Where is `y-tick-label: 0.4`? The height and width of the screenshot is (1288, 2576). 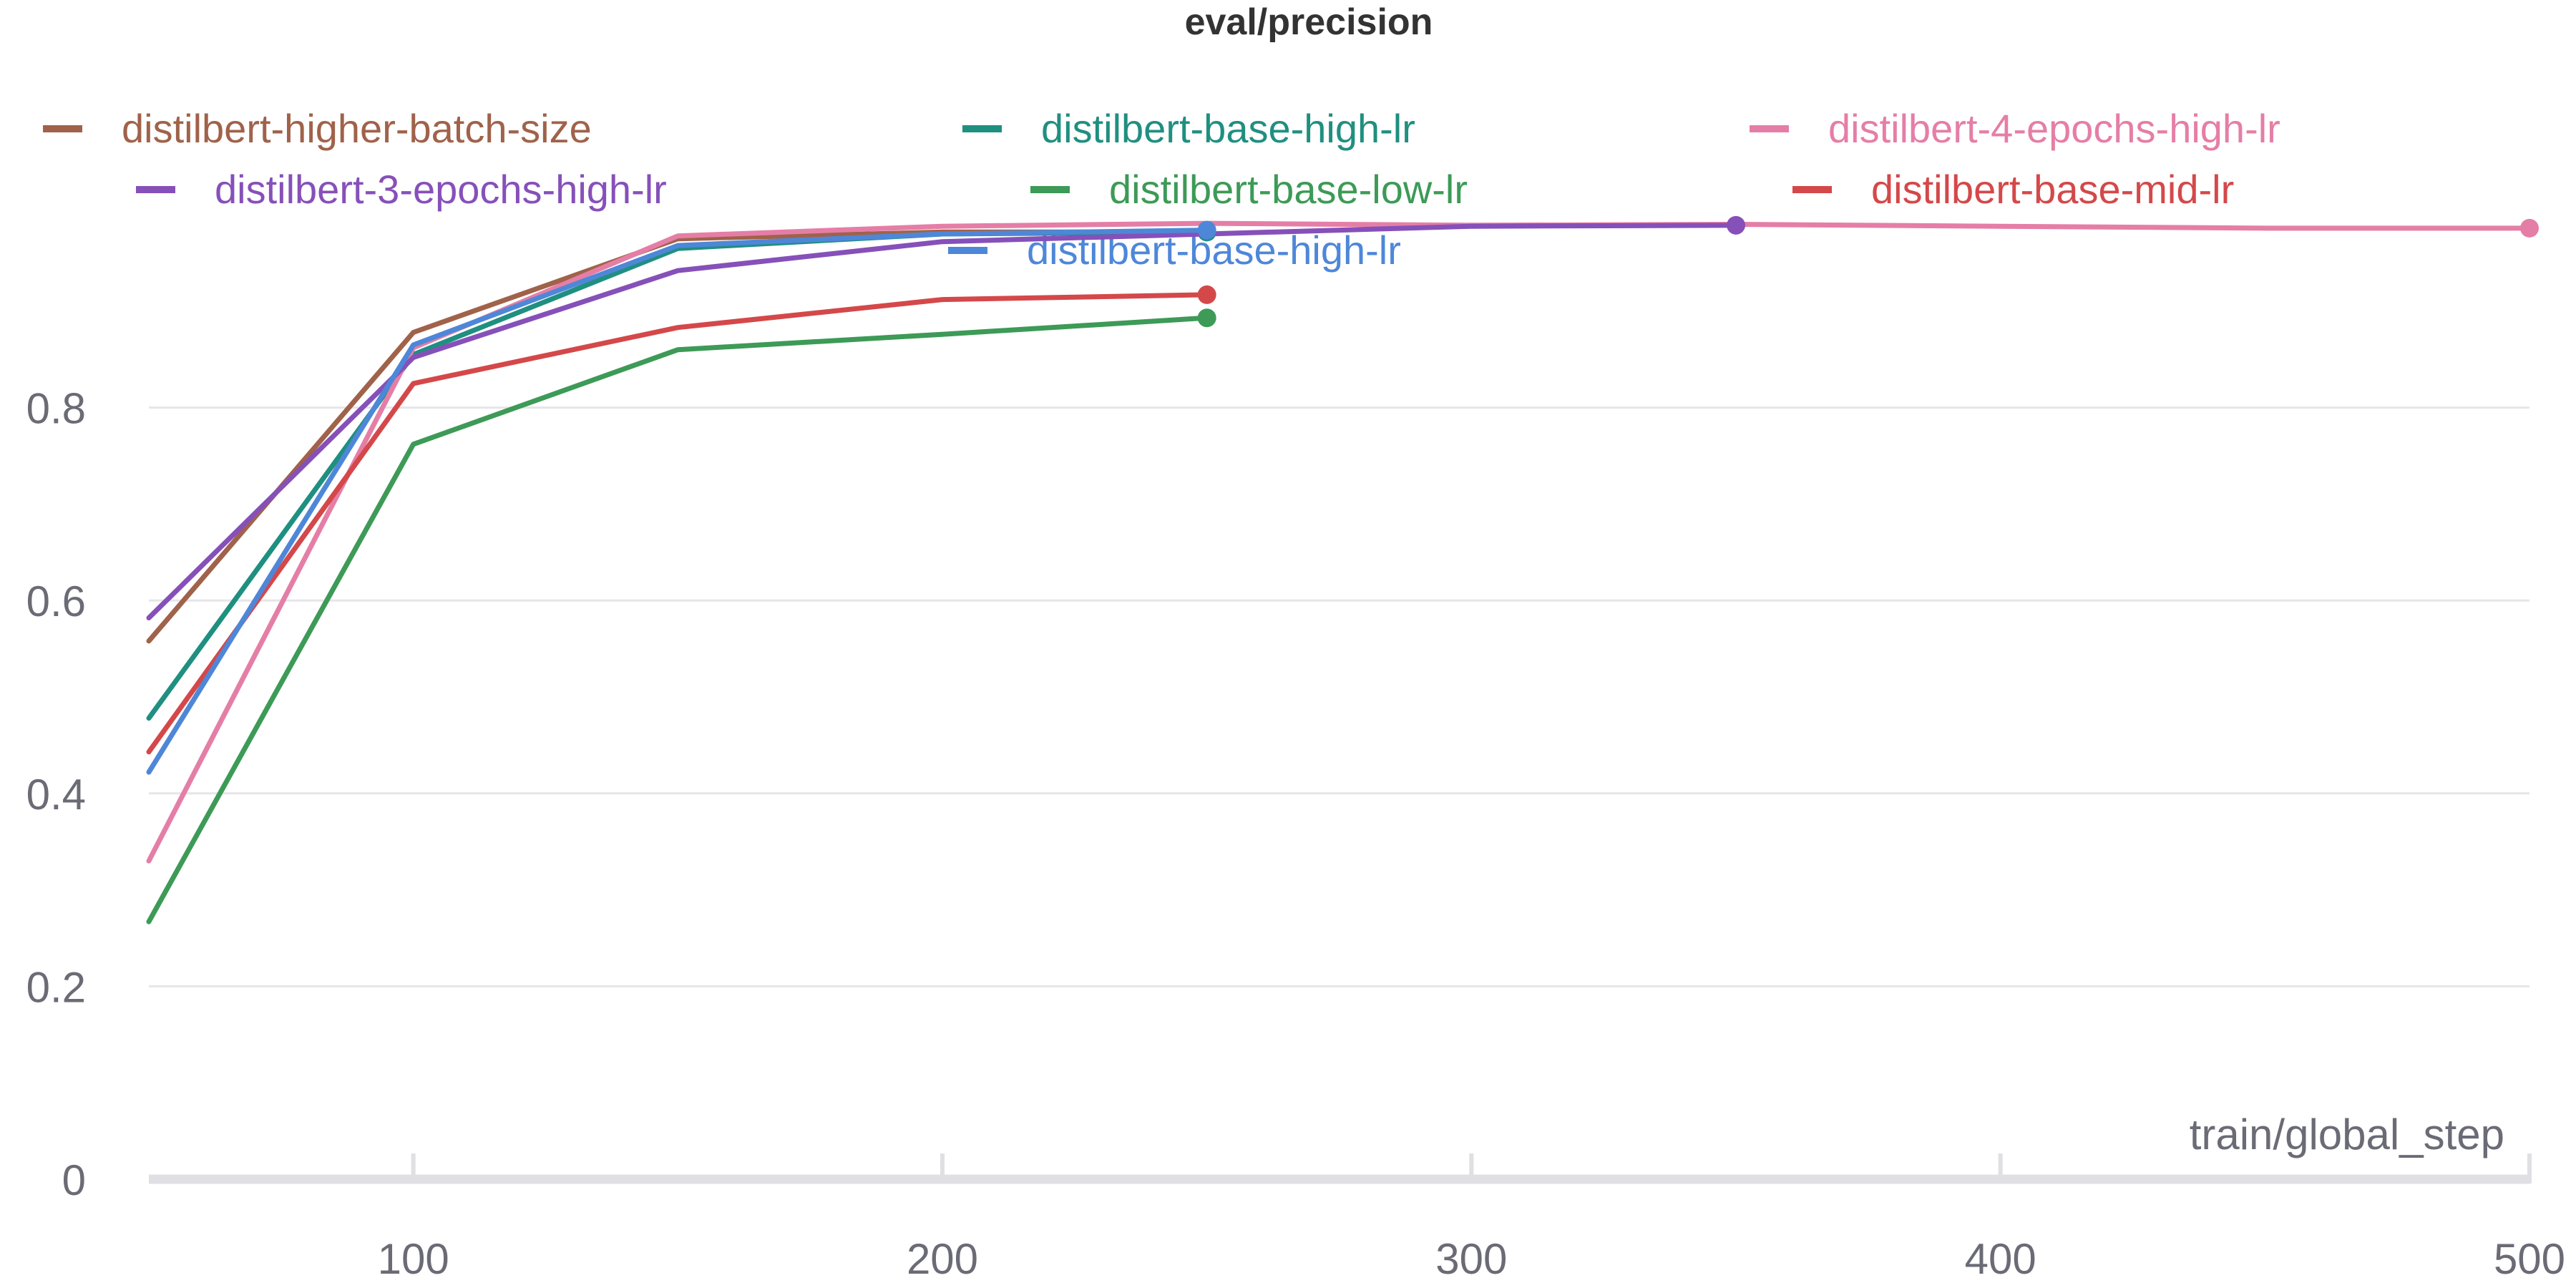
y-tick-label: 0.4 is located at coordinates (56, 795).